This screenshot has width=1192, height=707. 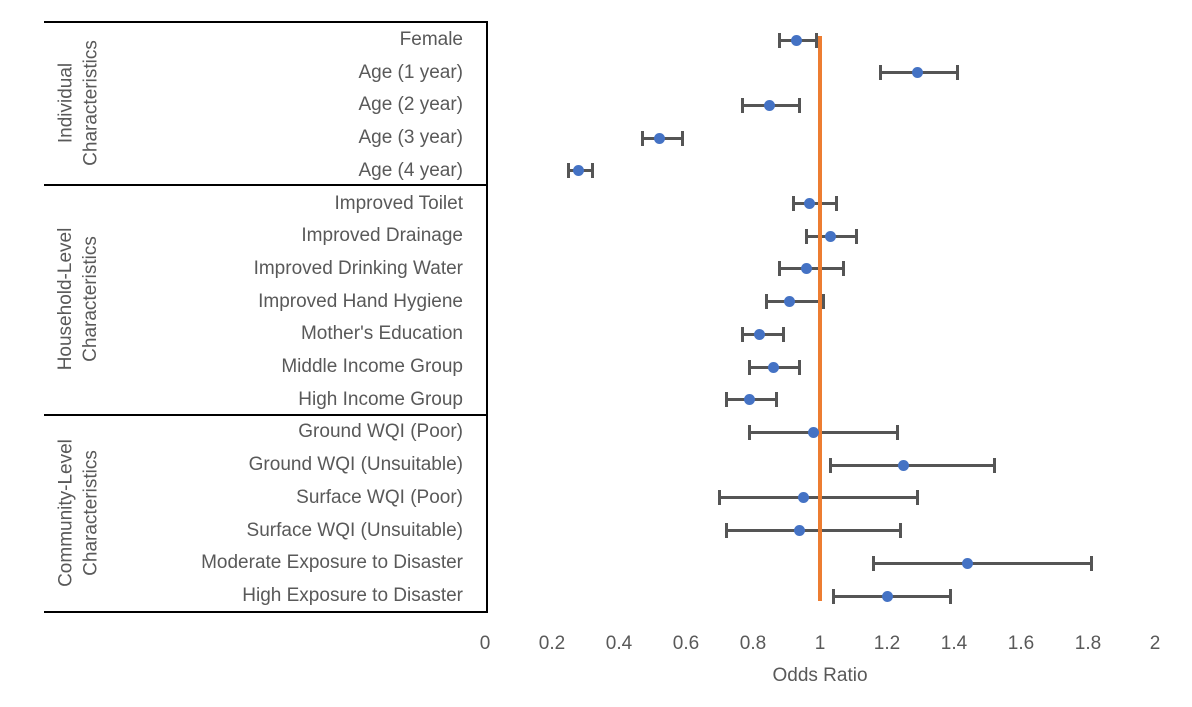 What do you see at coordinates (410, 105) in the screenshot?
I see `row-label: Age (2 year)` at bounding box center [410, 105].